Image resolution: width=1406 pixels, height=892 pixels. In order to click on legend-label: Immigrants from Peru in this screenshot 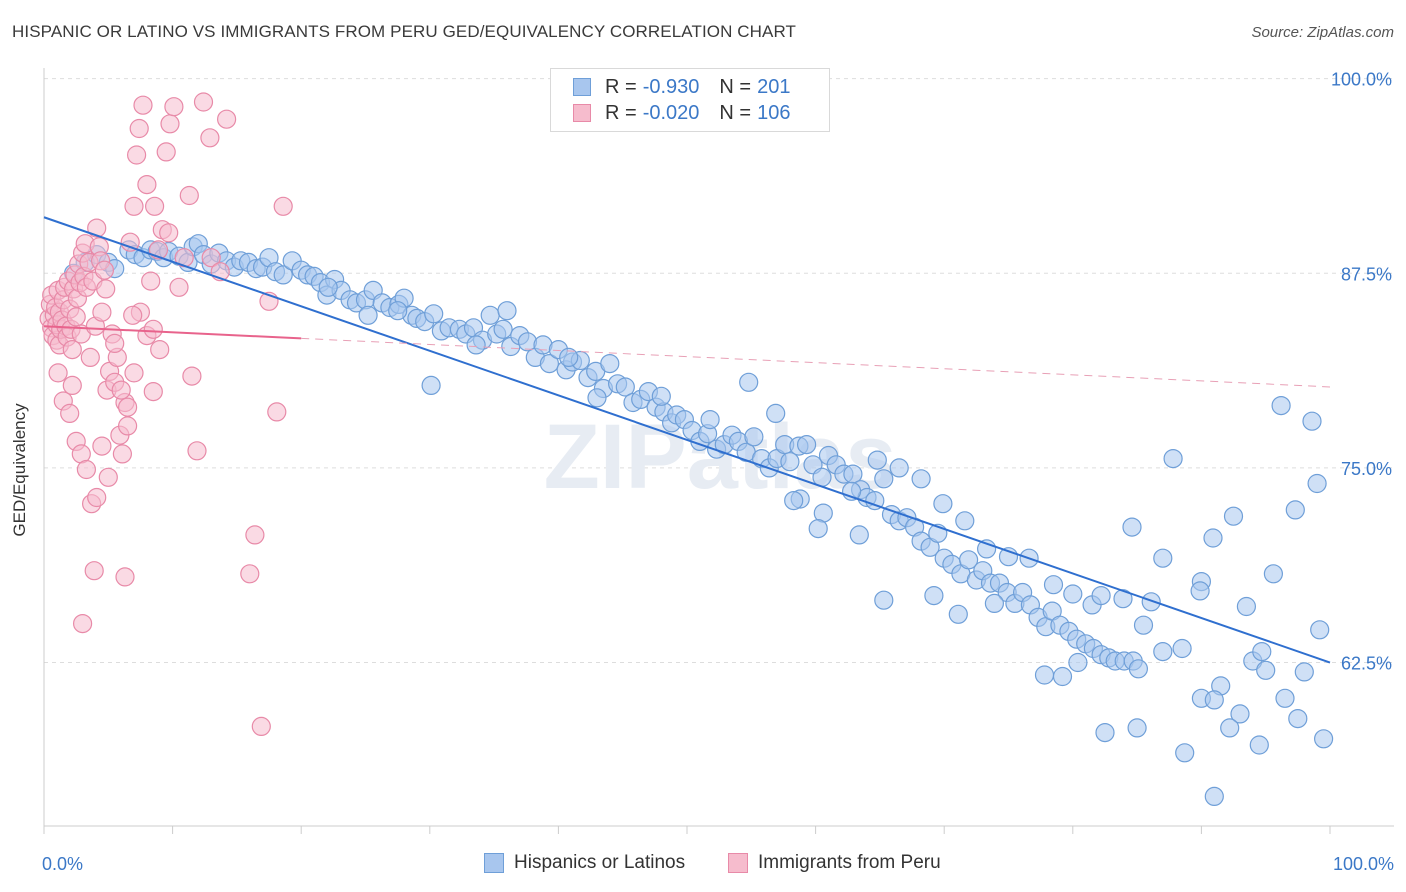, I will do `click(849, 862)`.